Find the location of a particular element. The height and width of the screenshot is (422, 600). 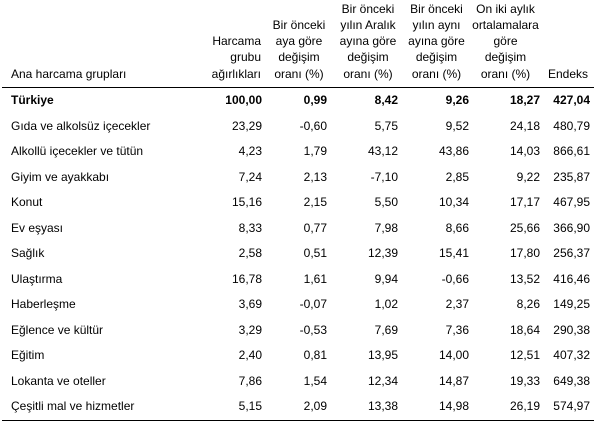

cell-annual-change: 14,87 is located at coordinates (453, 380).